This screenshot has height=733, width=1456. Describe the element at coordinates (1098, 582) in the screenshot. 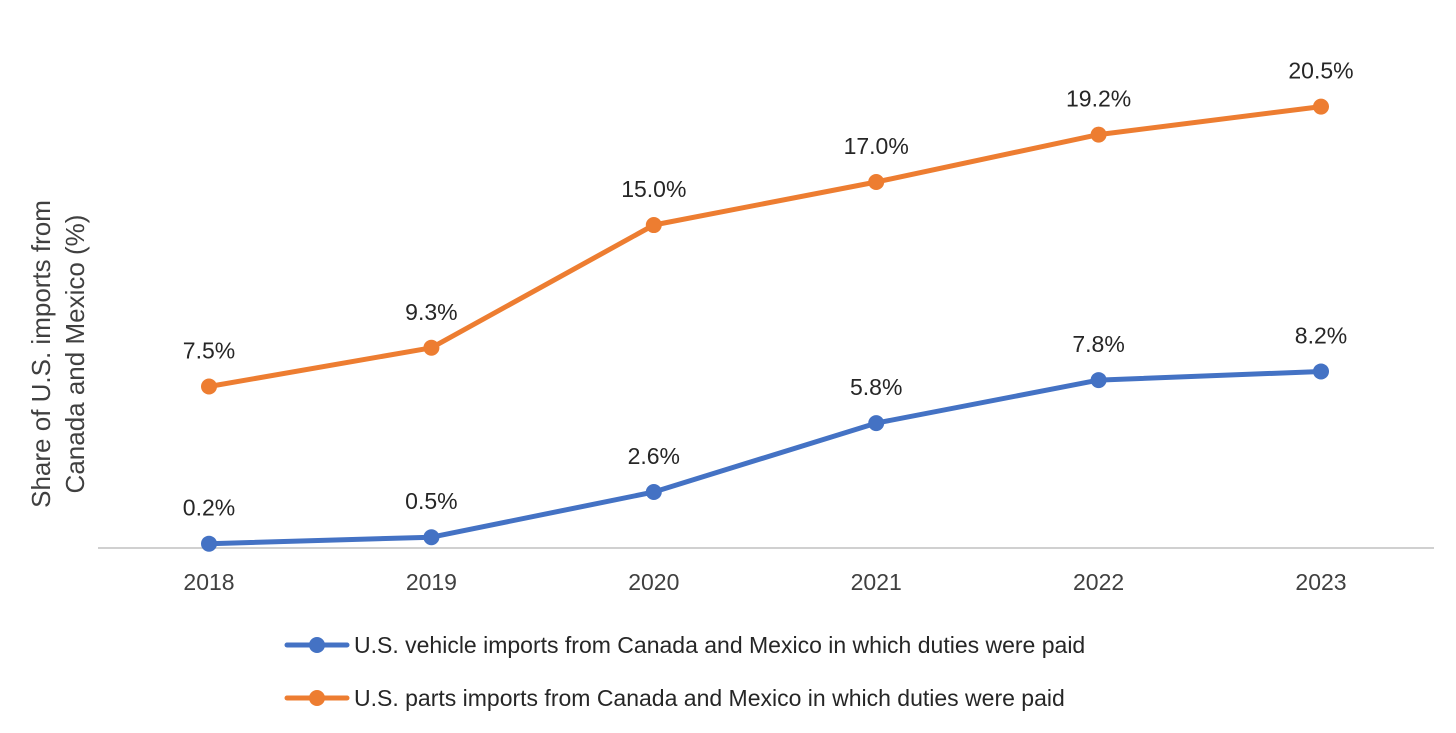

I see `x-tick-label-2022: 2022` at that location.